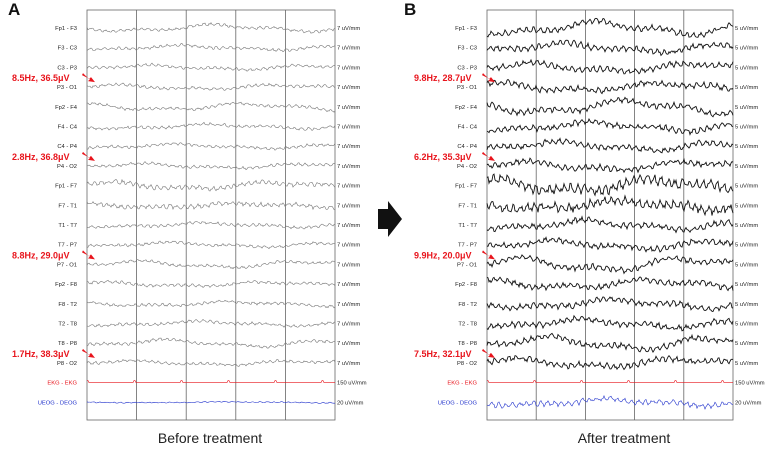  Describe the element at coordinates (467, 147) in the screenshot. I see `channel-label: C4 - P4` at that location.